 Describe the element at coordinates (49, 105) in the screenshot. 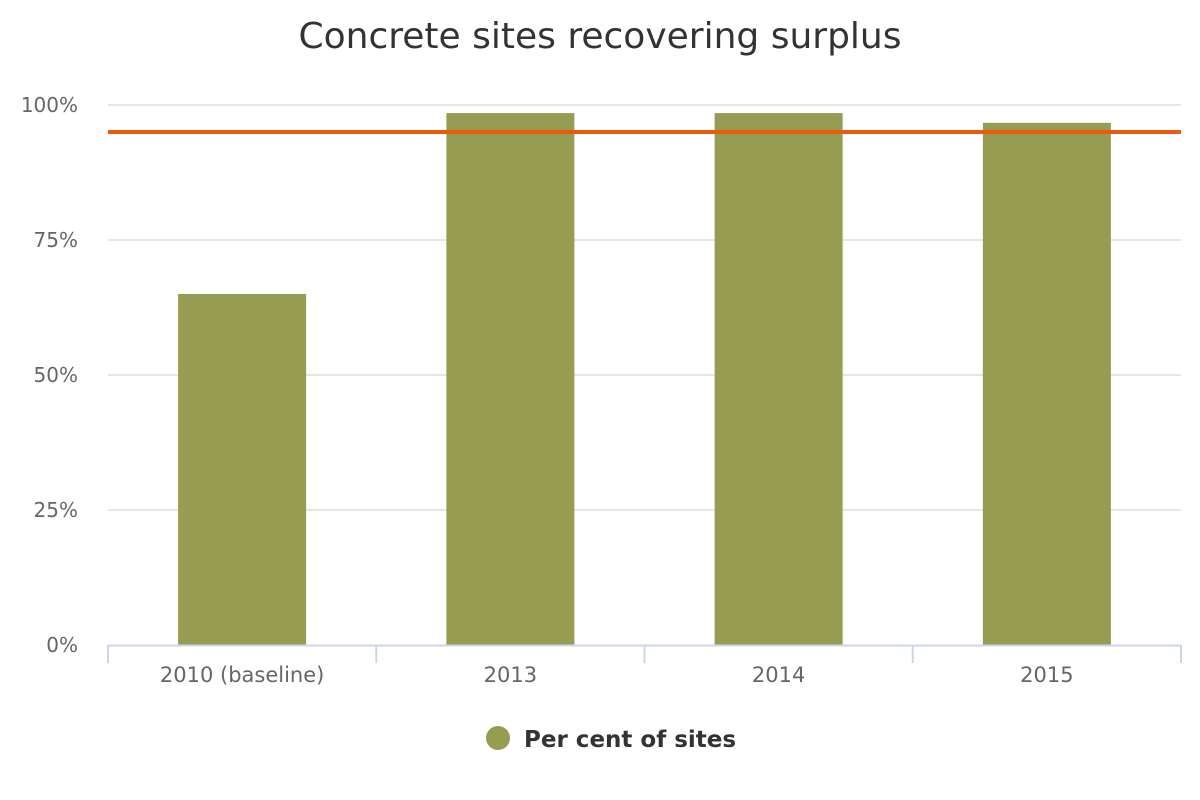

I see `y-tick-label: 100%` at that location.